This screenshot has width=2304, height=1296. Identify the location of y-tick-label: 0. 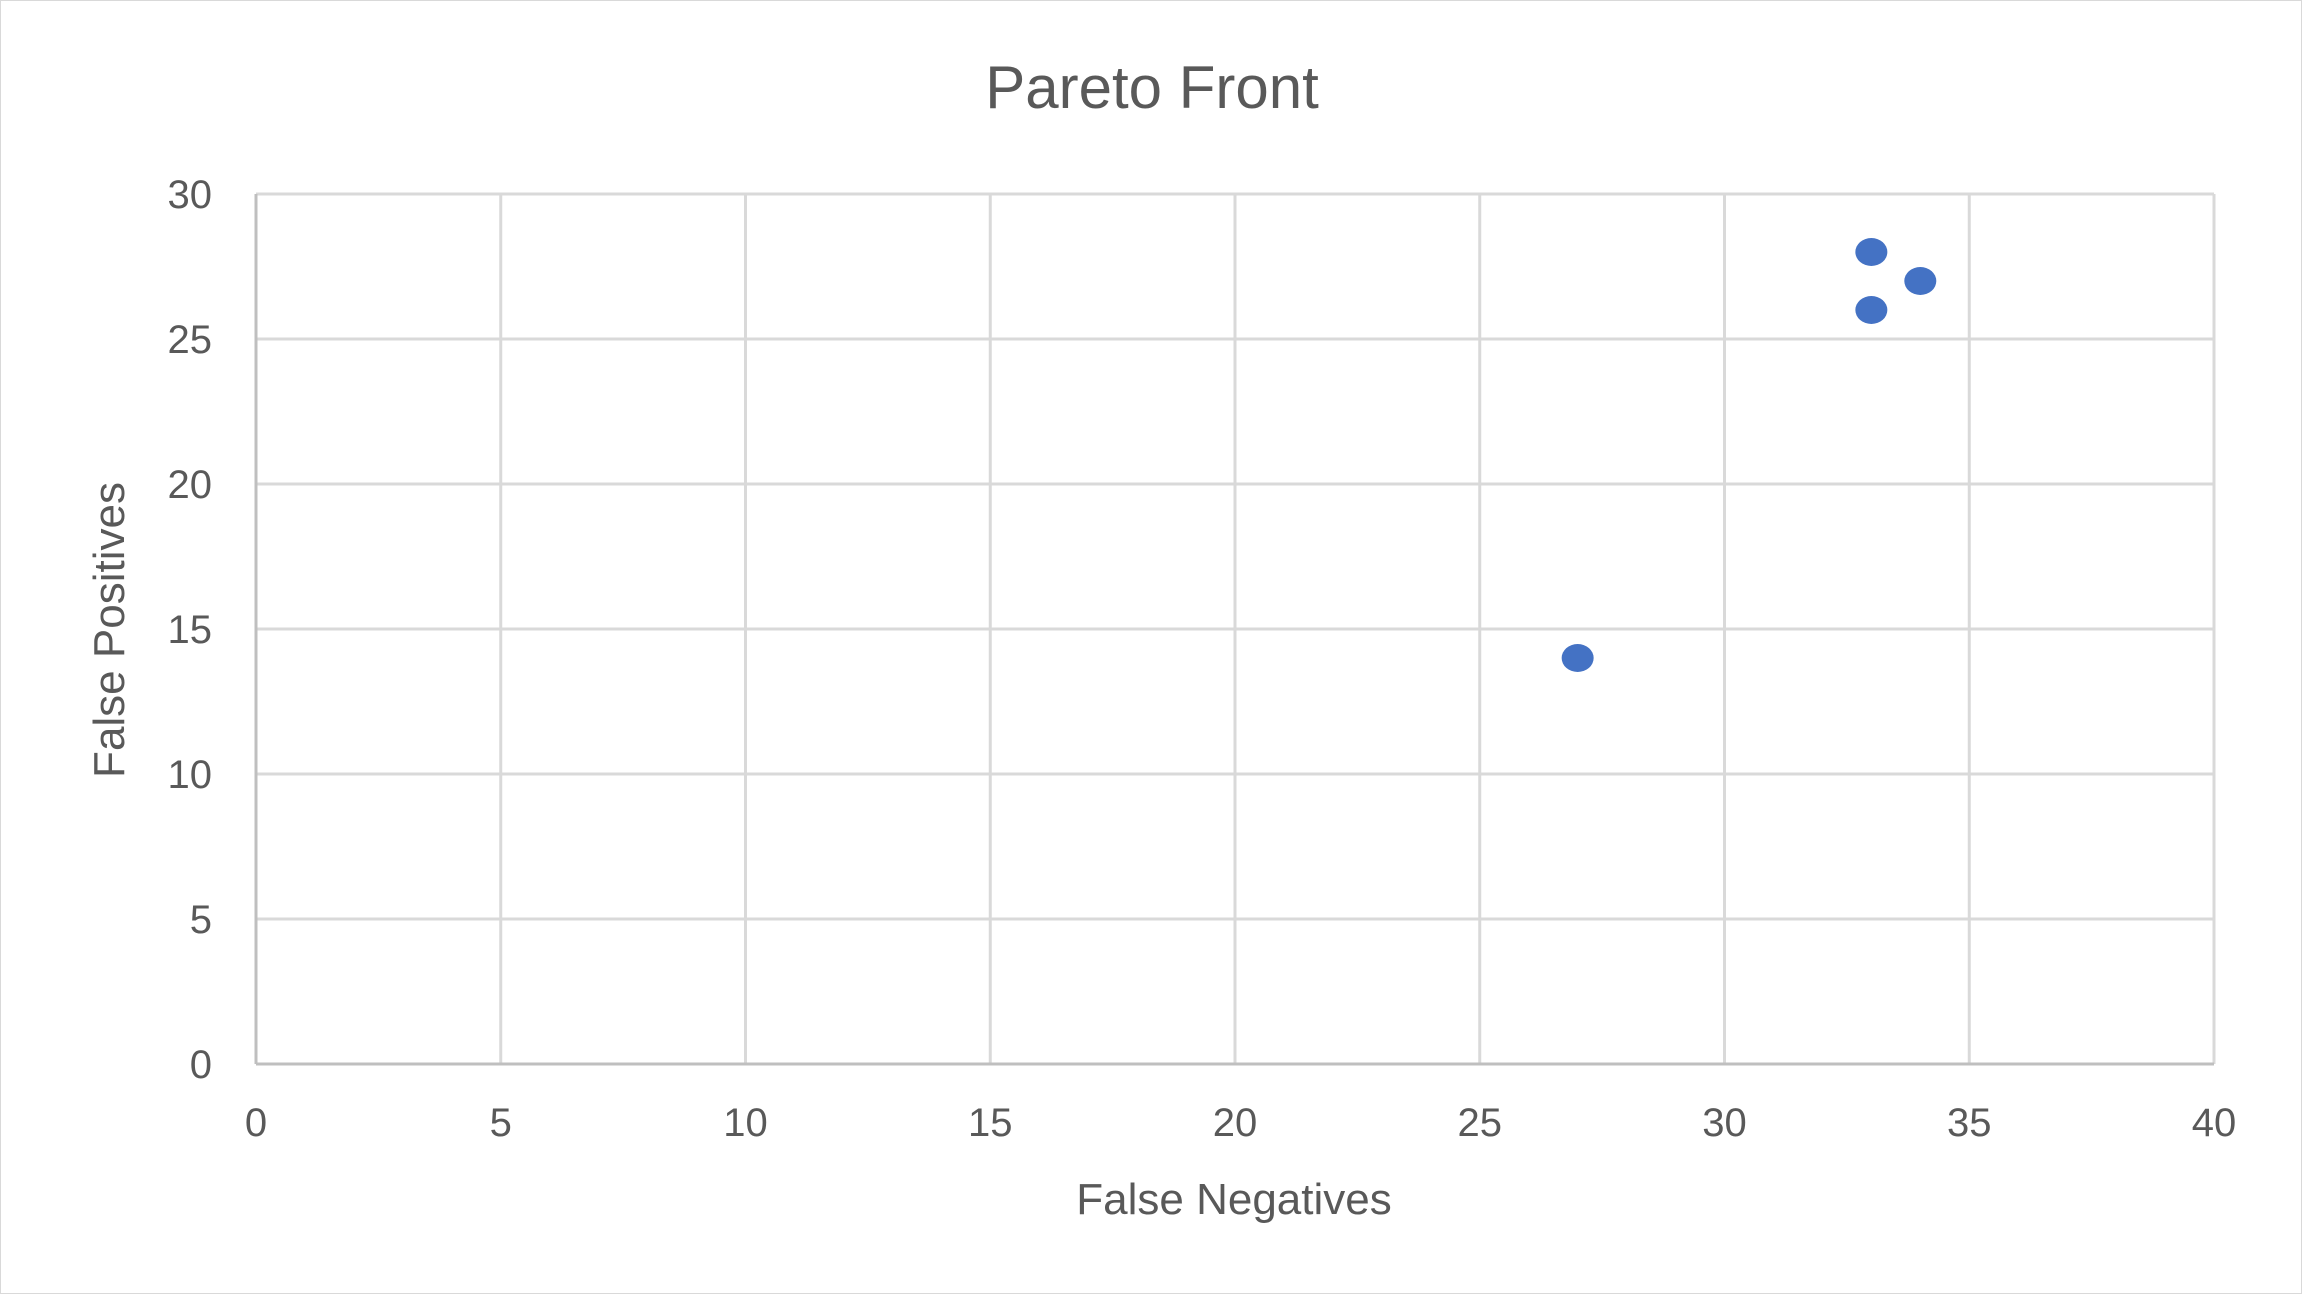
(201, 1065).